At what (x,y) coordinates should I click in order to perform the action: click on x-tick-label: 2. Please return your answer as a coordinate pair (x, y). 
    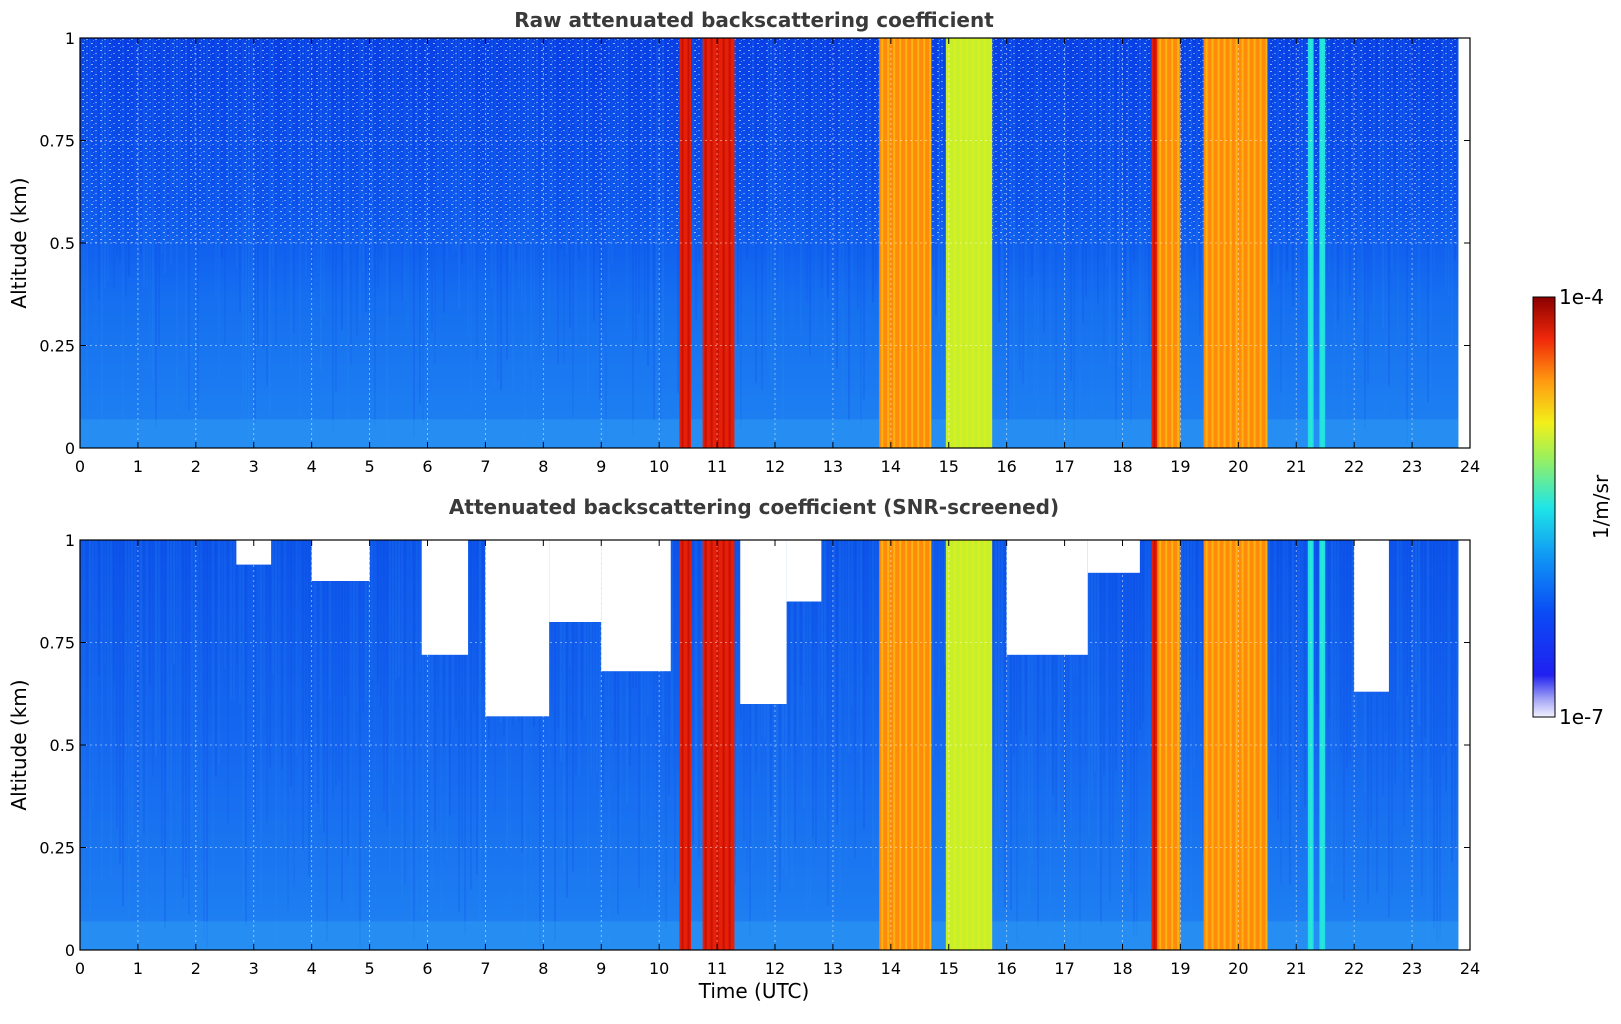
    Looking at the image, I should click on (196, 466).